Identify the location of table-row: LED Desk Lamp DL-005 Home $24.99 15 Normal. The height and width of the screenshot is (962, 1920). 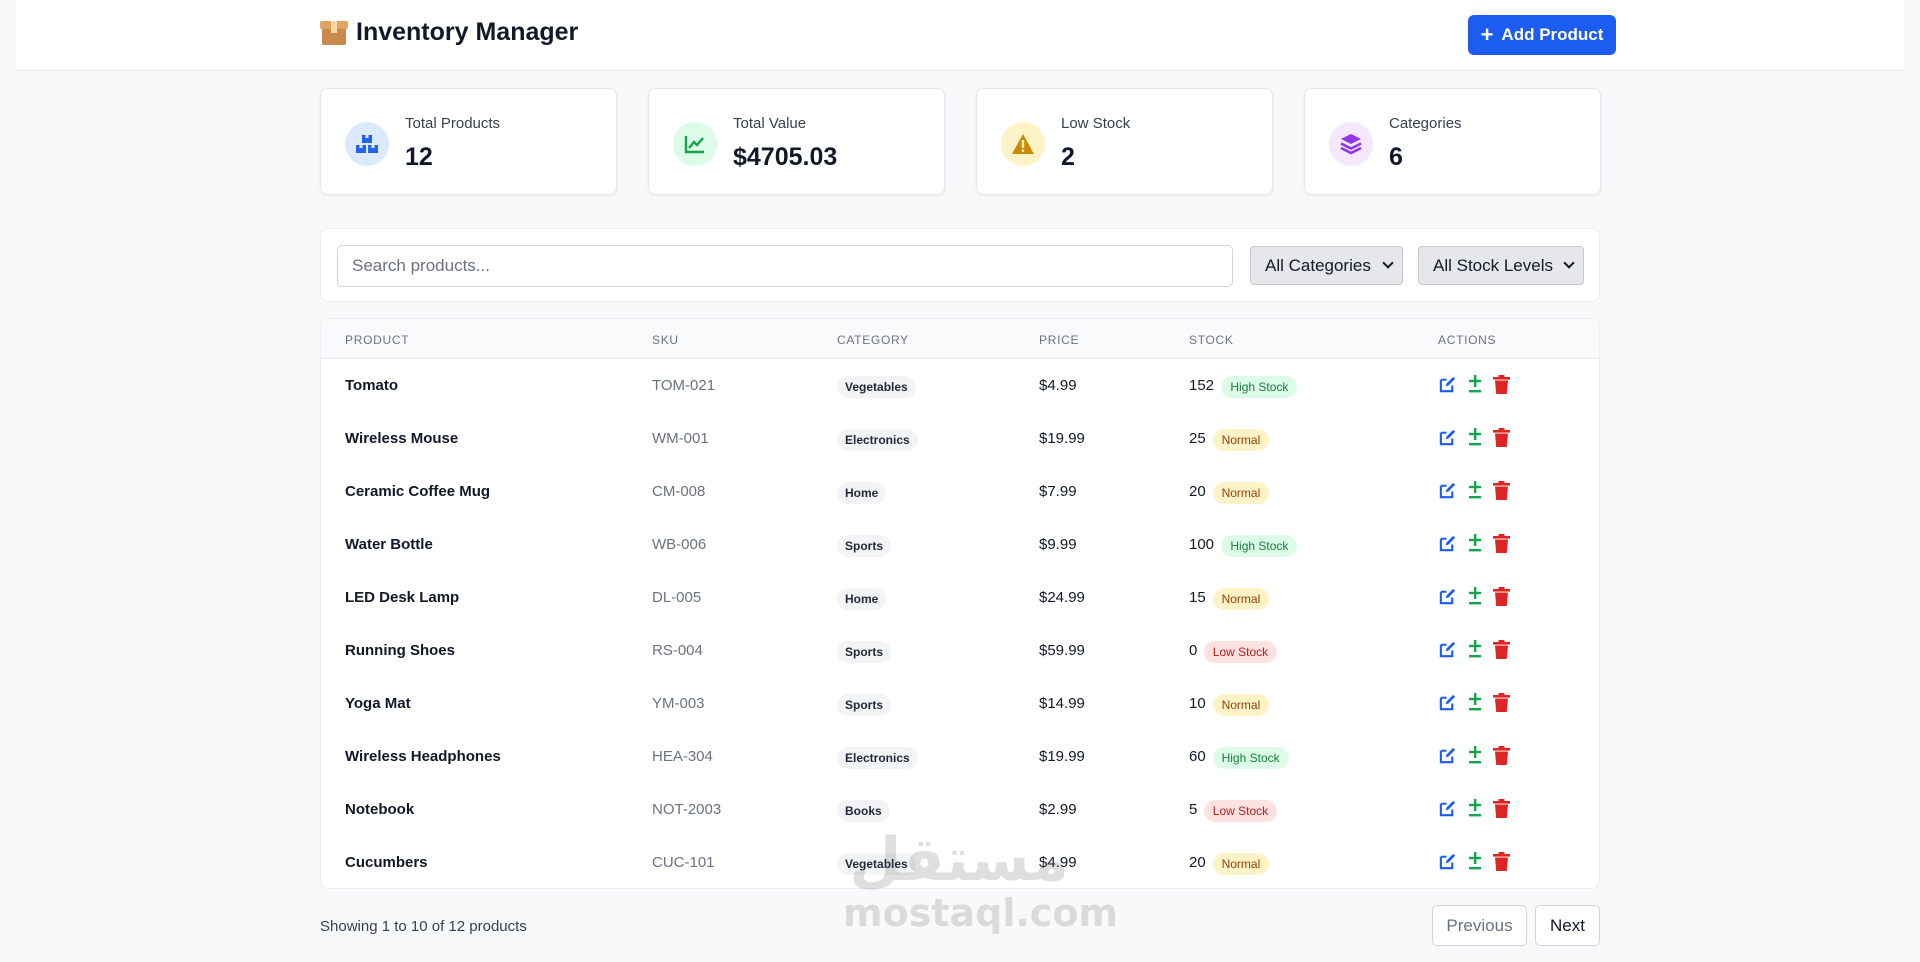
(960, 597).